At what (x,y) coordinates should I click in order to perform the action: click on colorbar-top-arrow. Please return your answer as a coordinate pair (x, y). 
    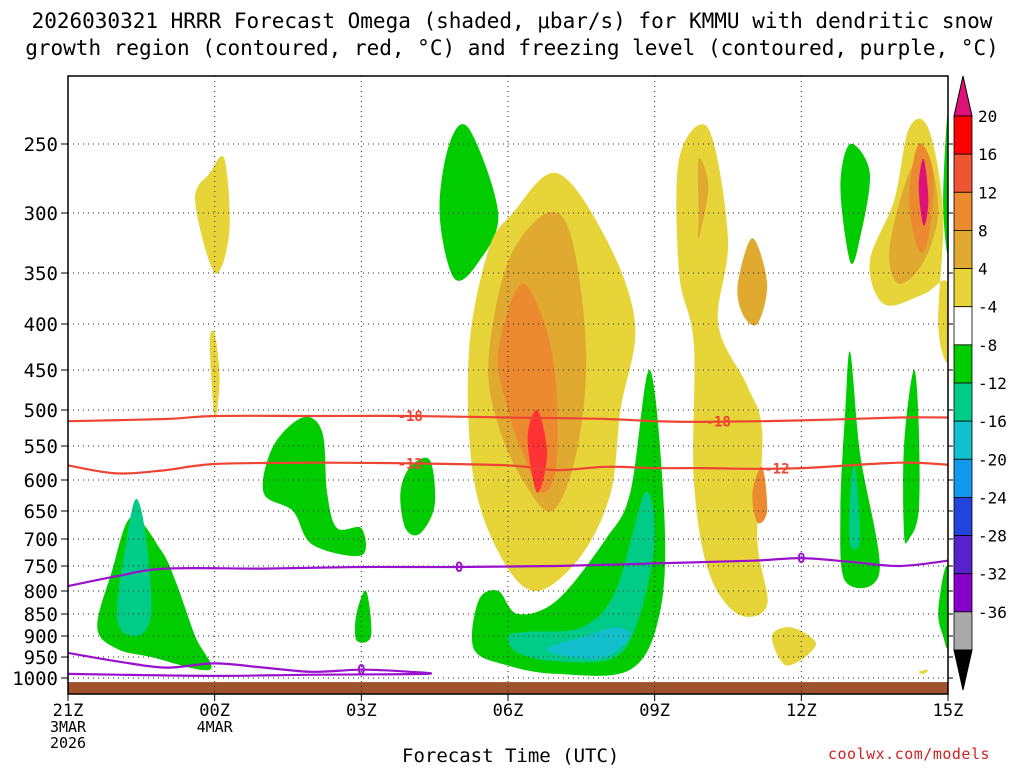
    Looking at the image, I should click on (963, 96).